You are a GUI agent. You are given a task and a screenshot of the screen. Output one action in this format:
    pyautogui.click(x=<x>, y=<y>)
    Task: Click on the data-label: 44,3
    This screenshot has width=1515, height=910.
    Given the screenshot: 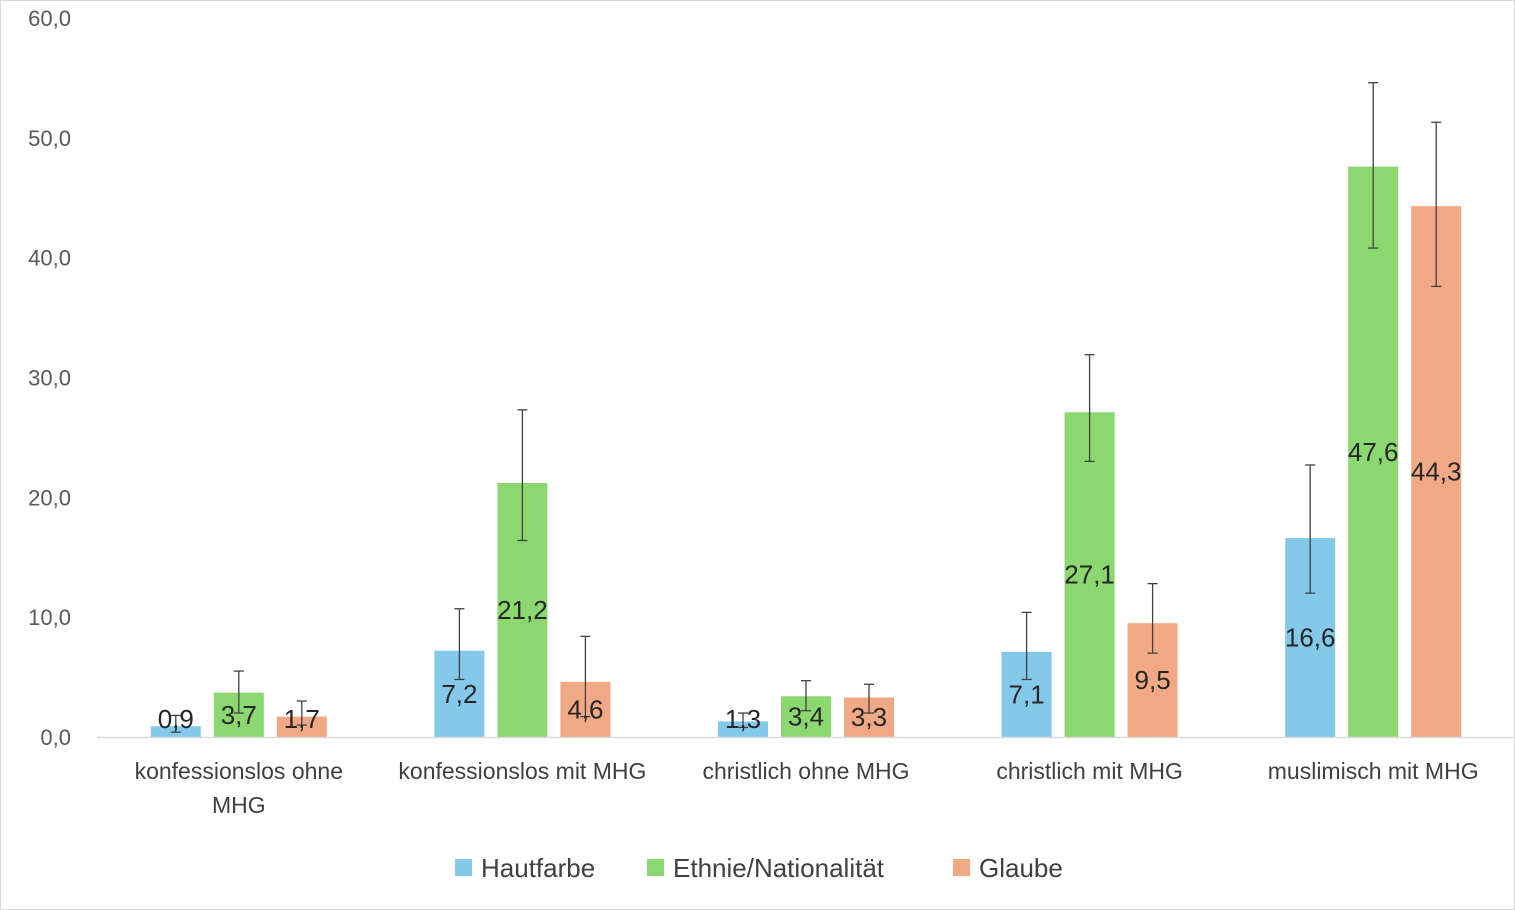 What is the action you would take?
    pyautogui.click(x=1436, y=472)
    